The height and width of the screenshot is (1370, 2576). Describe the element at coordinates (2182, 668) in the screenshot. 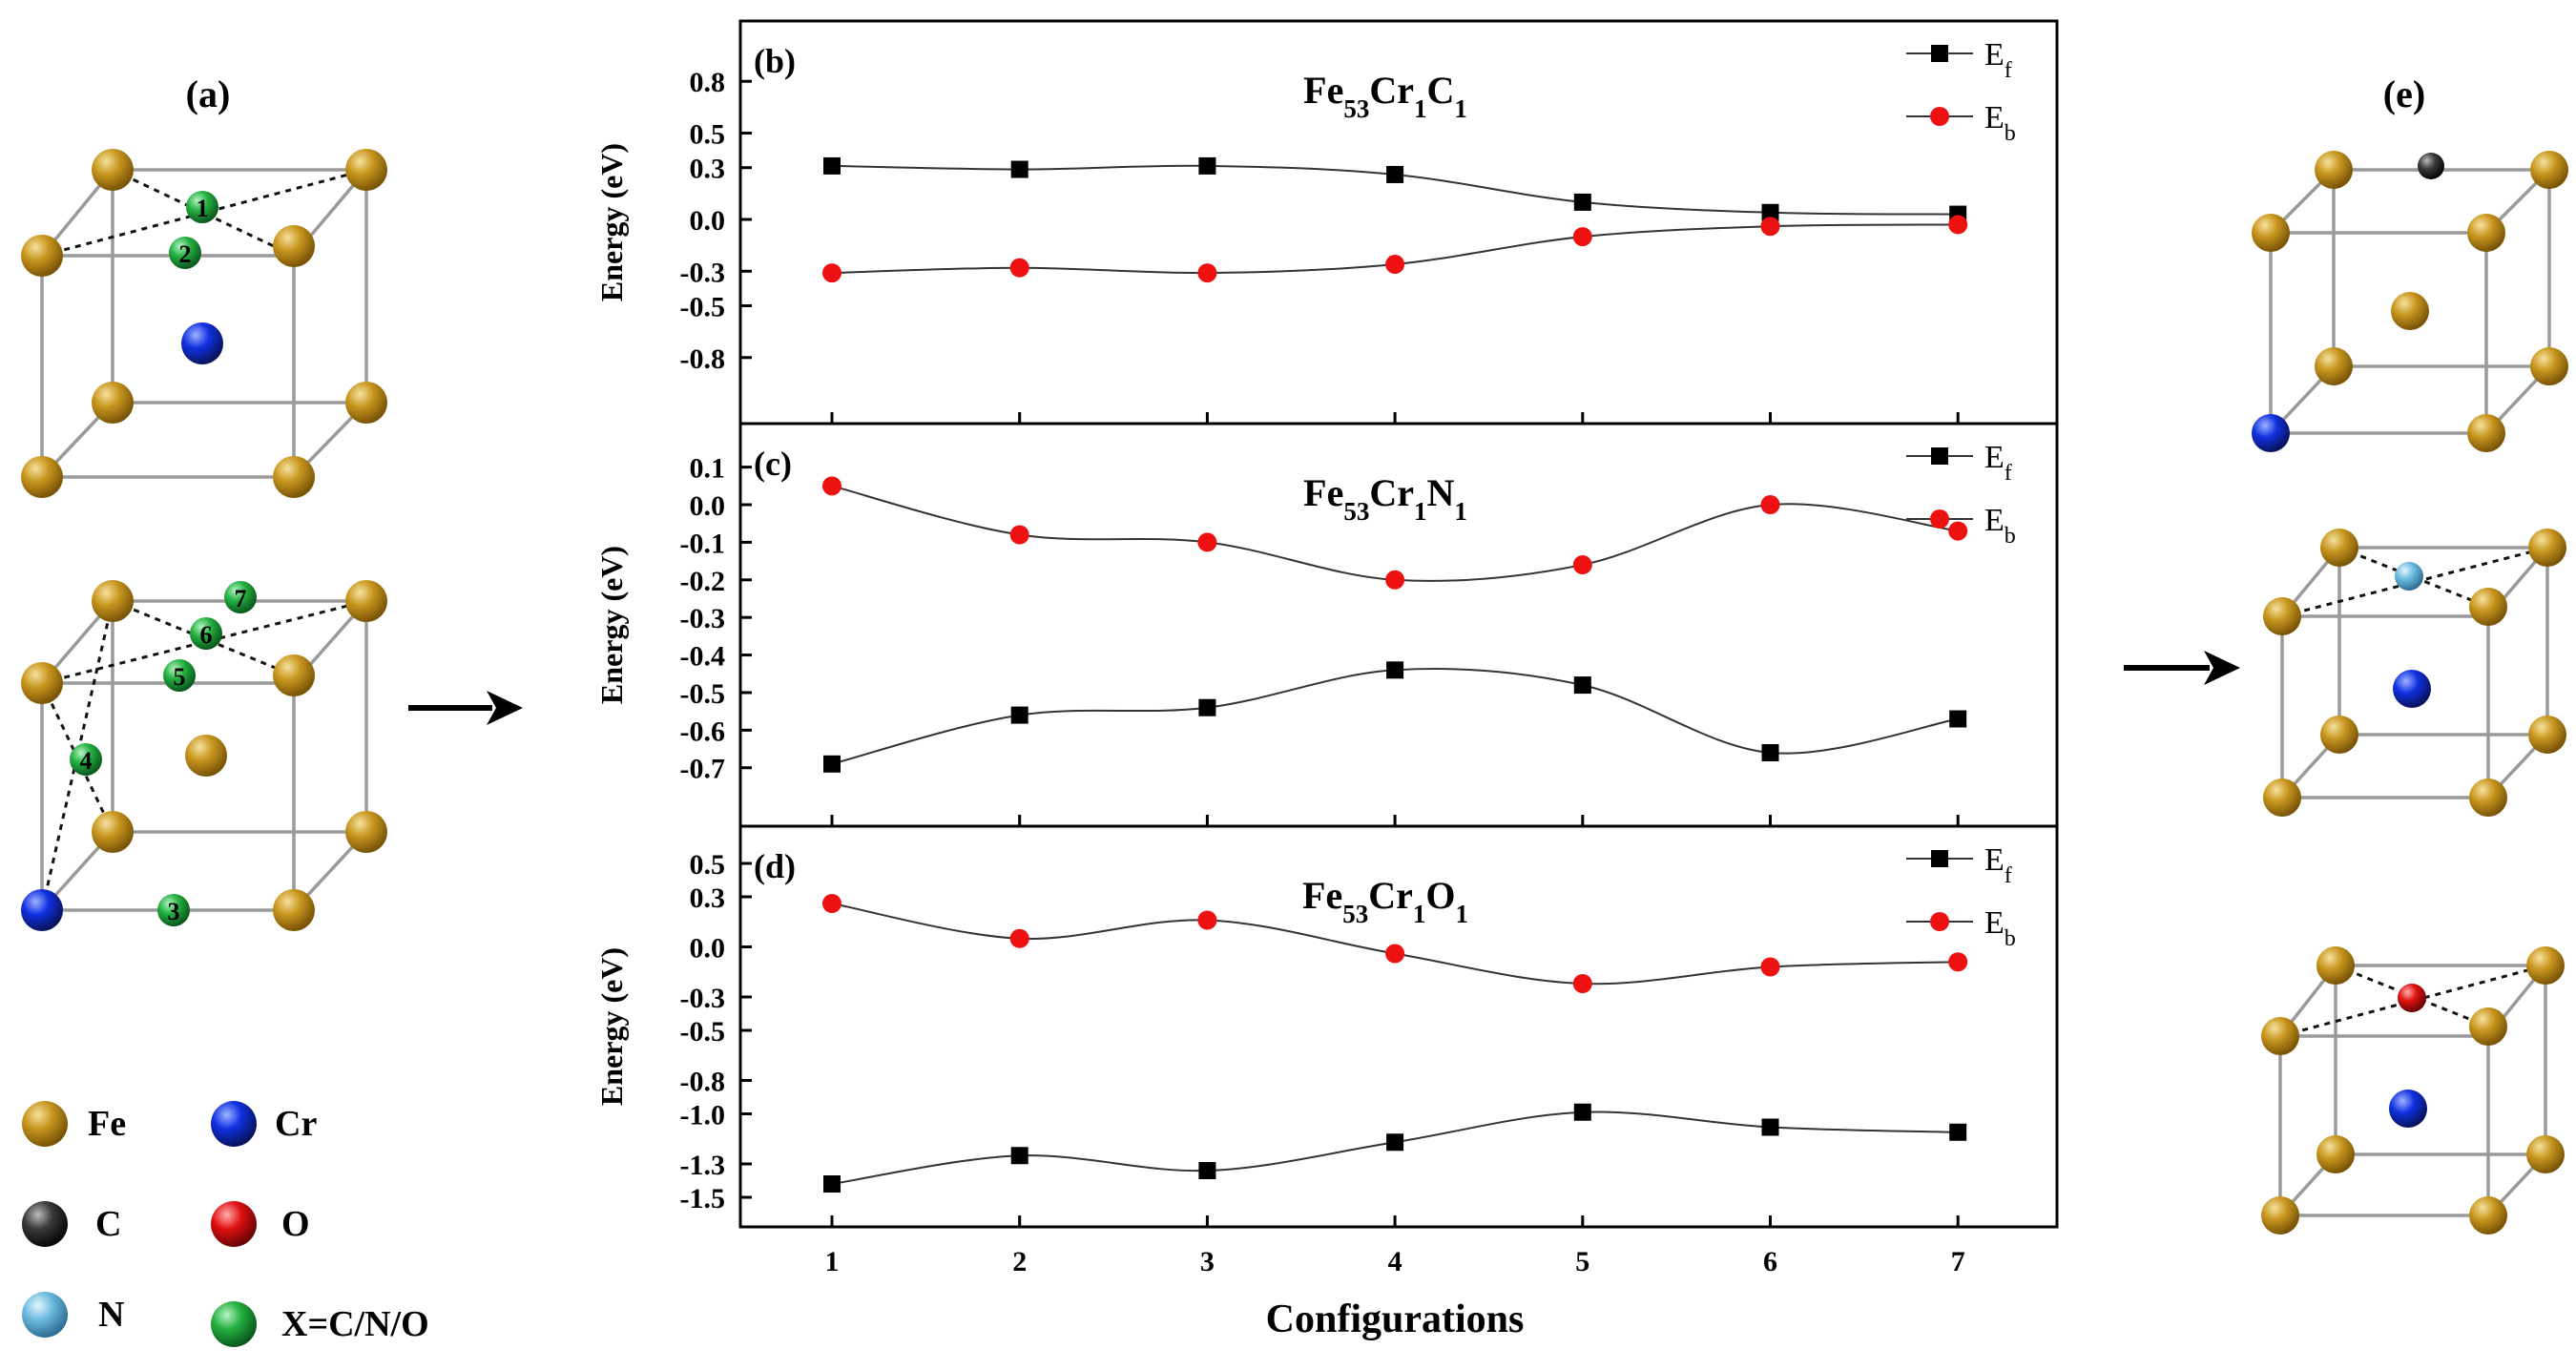

I see `arrow-right` at that location.